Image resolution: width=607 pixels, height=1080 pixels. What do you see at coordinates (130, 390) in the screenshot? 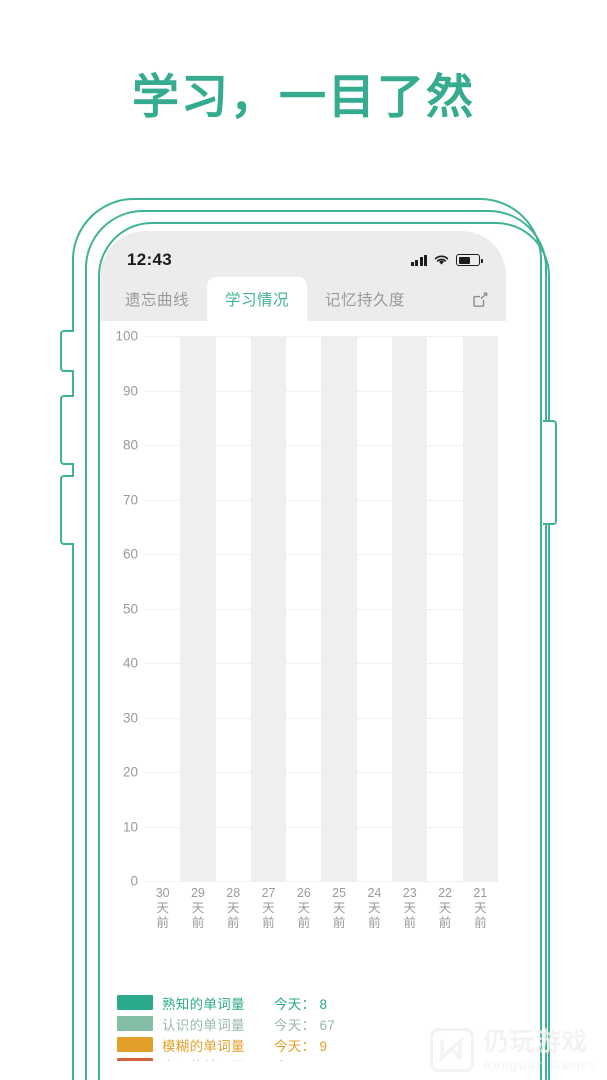
I see `chart-y-tick-label: 90` at bounding box center [130, 390].